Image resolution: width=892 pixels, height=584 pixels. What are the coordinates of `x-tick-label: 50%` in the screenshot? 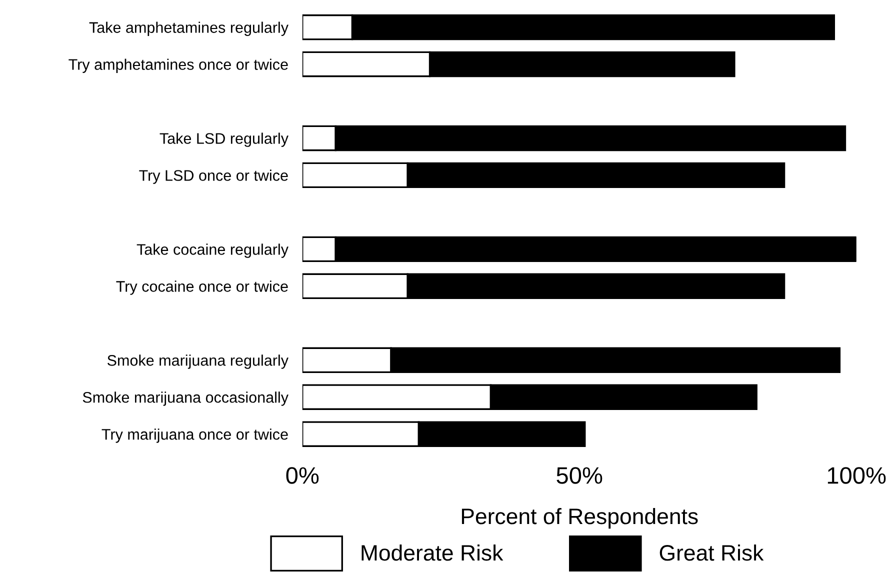 It's located at (579, 475).